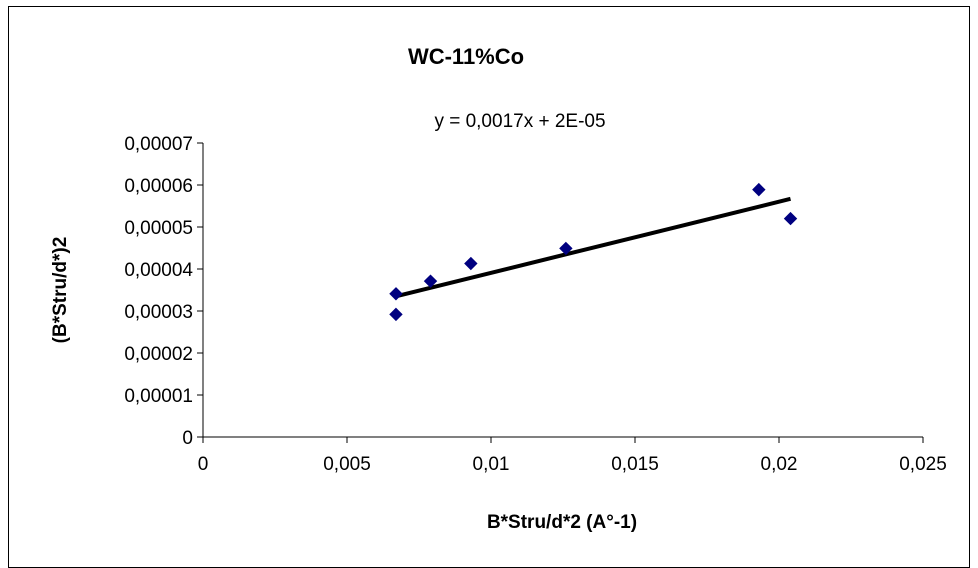  What do you see at coordinates (158, 312) in the screenshot?
I see `y-tick-label: 0,00003` at bounding box center [158, 312].